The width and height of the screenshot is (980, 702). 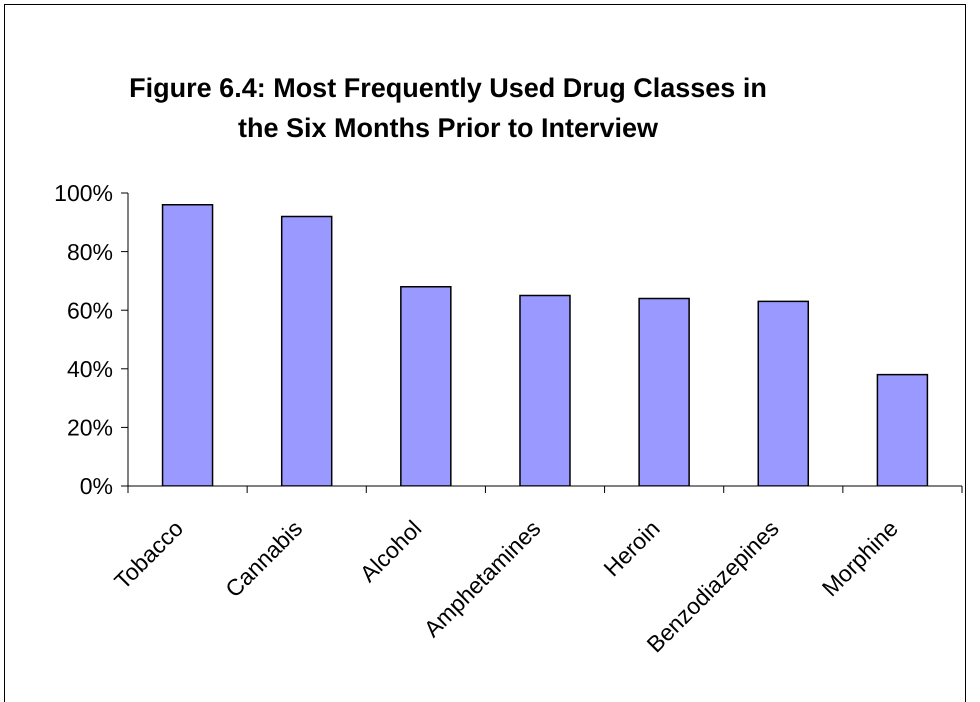 What do you see at coordinates (83, 193) in the screenshot?
I see `y-tick-label: 100%` at bounding box center [83, 193].